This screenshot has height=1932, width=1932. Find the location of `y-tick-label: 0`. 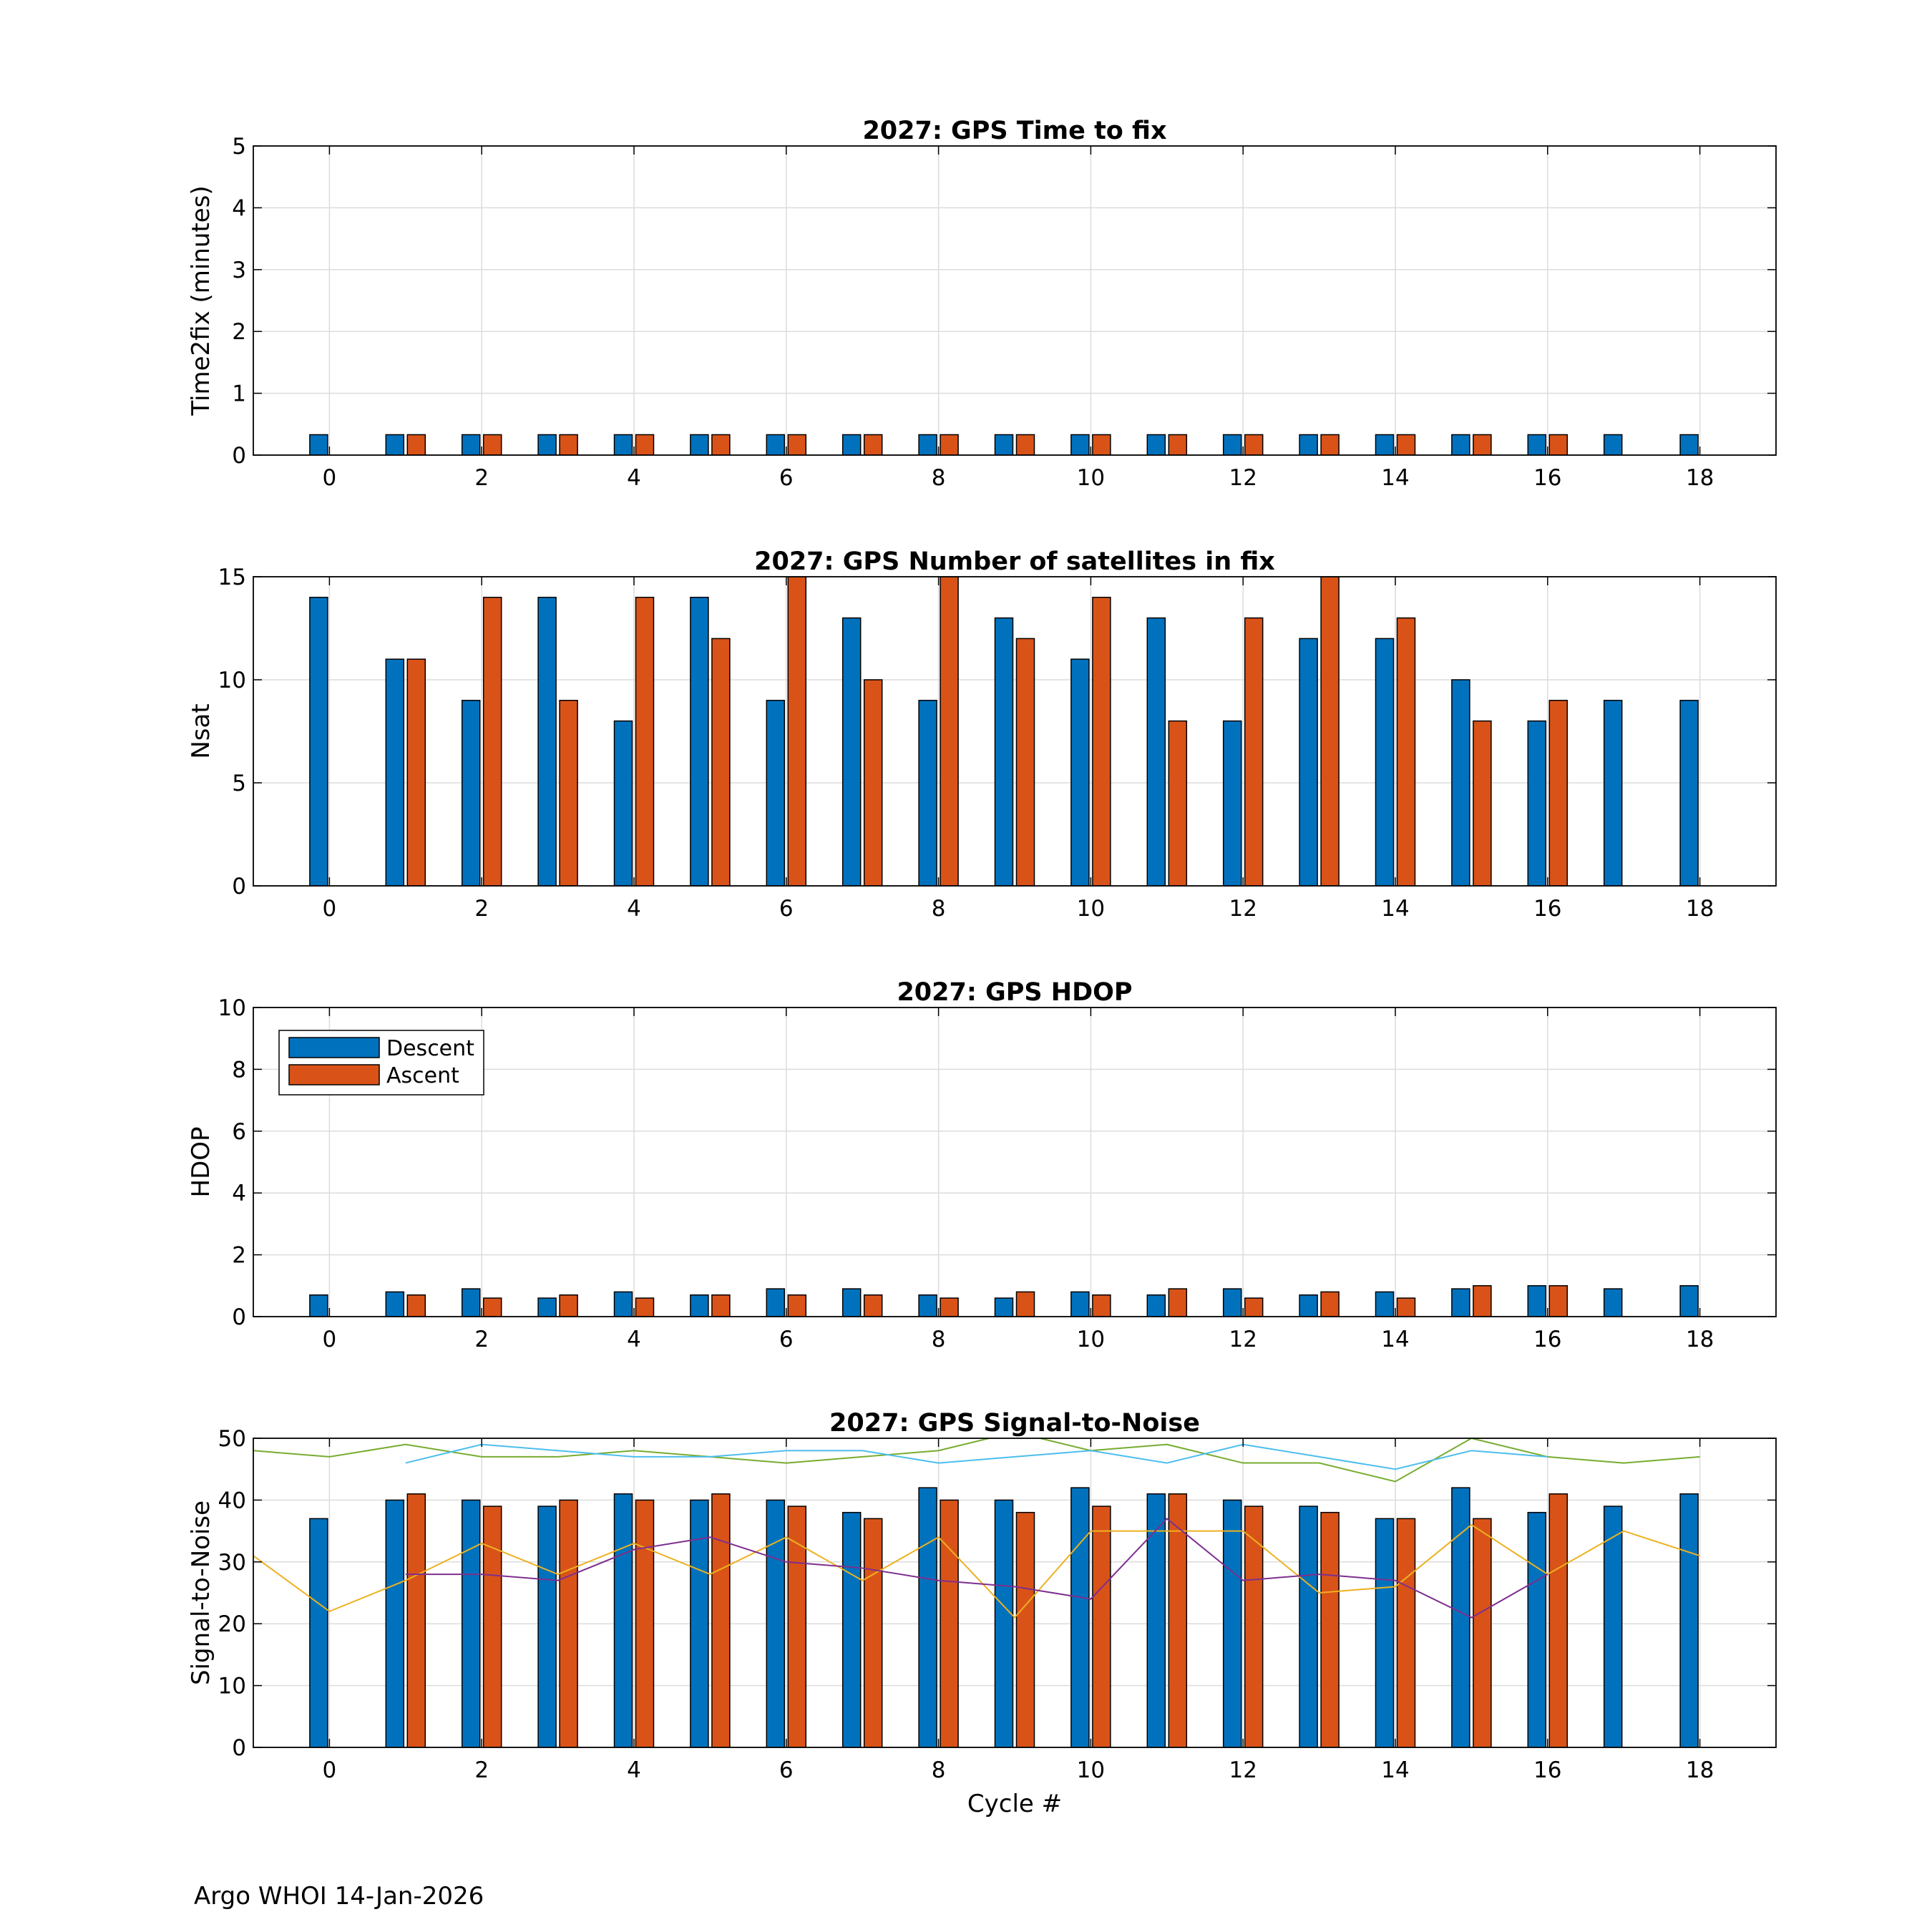

y-tick-label: 0 is located at coordinates (239, 1748).